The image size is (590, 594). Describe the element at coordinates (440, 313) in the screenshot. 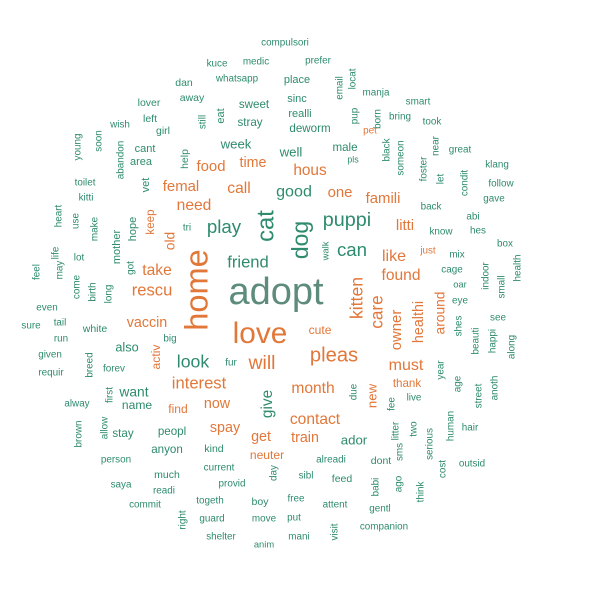

I see `word-around: around` at that location.